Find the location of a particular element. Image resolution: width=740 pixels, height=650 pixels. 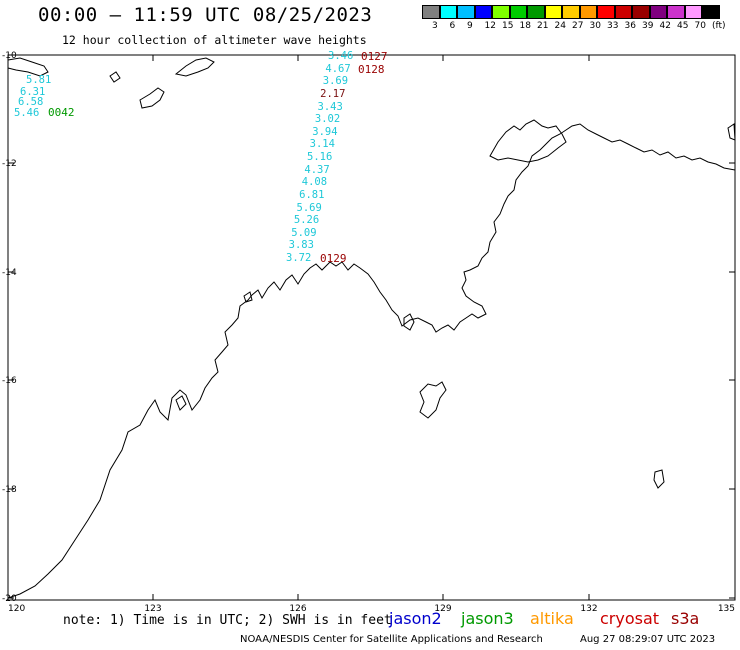

satellite-altika: altika is located at coordinates (552, 618).